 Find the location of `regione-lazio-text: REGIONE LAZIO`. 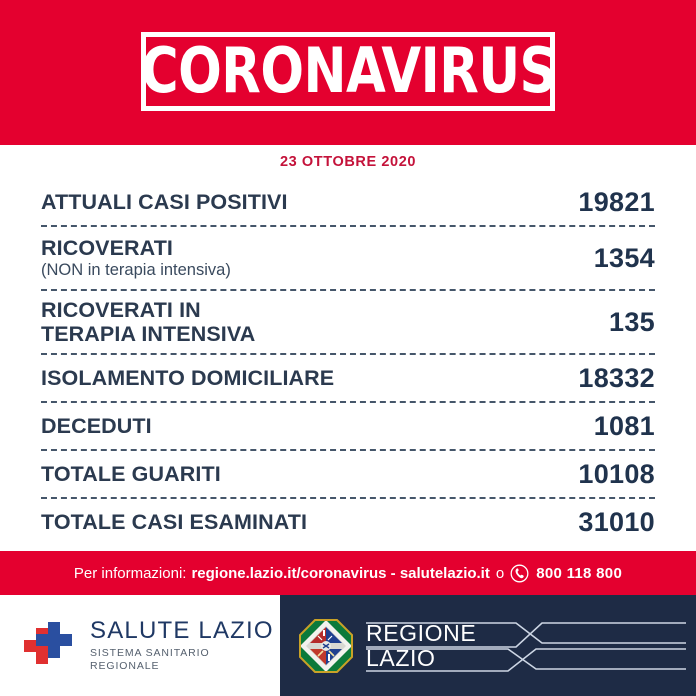

regione-lazio-text: REGIONE LAZIO is located at coordinates (421, 645).